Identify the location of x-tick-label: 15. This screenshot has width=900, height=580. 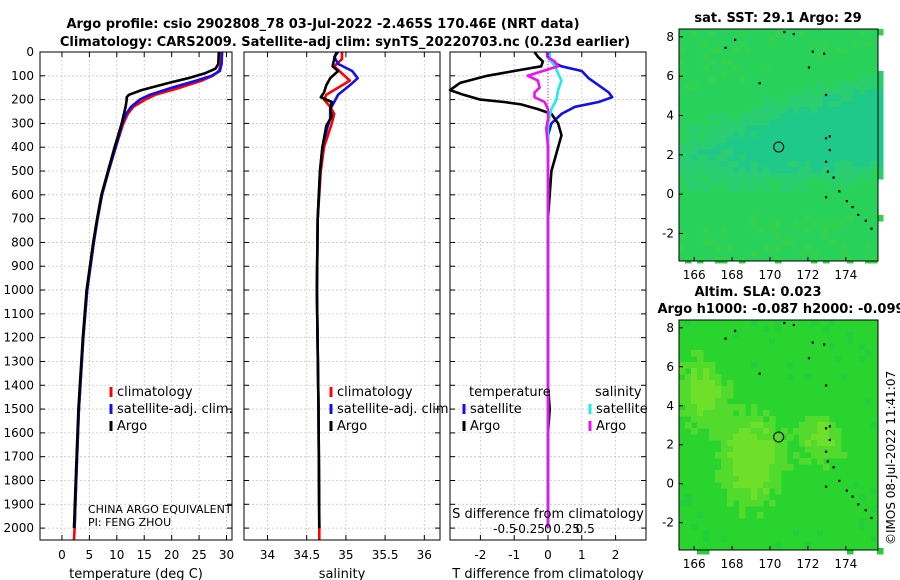
(144, 555).